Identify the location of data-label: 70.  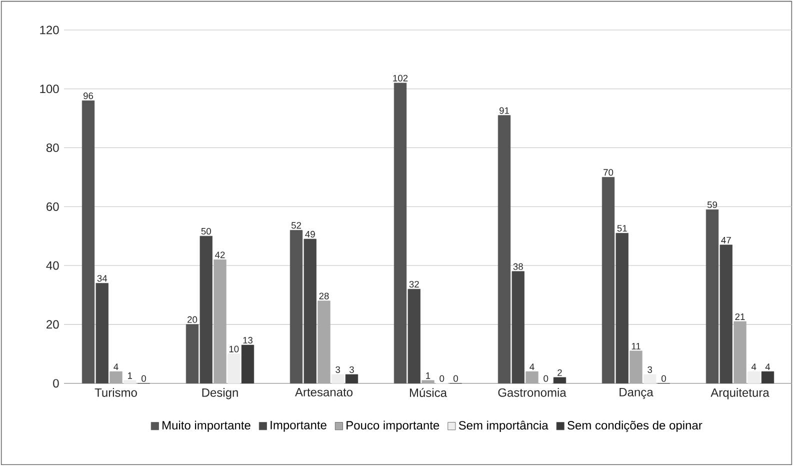
(609, 172).